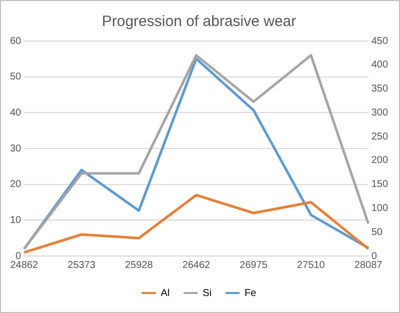 The image size is (400, 313). Describe the element at coordinates (311, 265) in the screenshot. I see `x-tick-label: 27510` at that location.